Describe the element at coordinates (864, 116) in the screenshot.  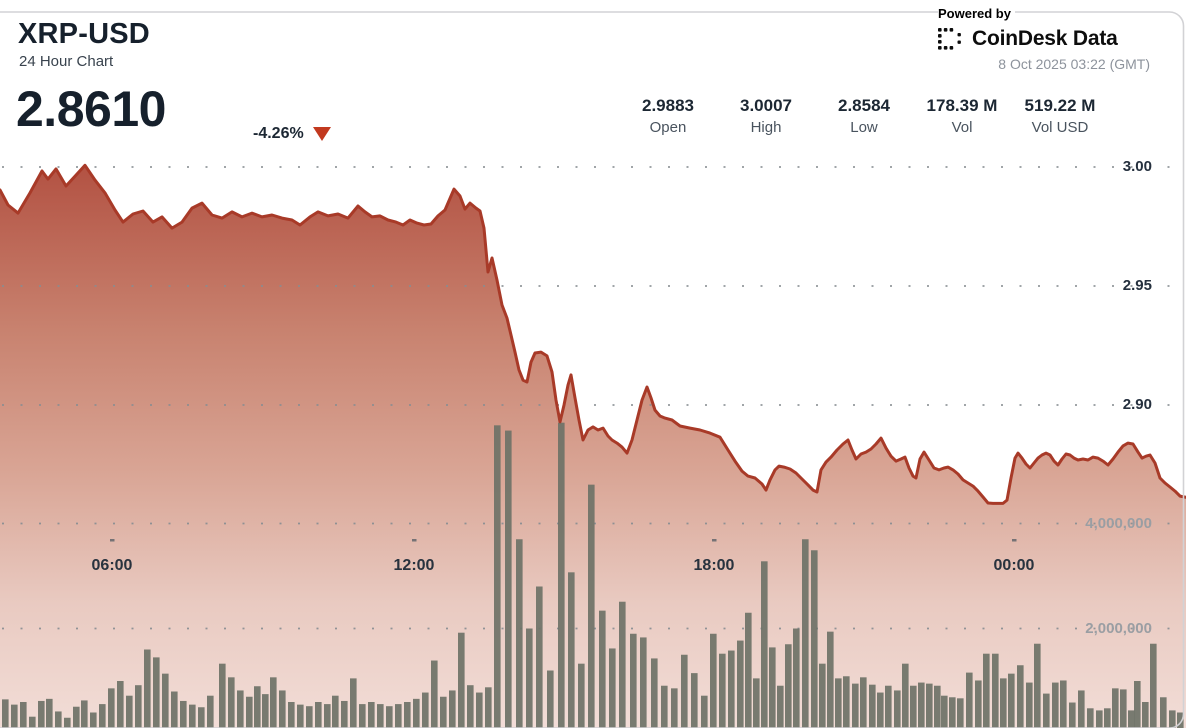
I see `stat-low: 2.8584 Low` at that location.